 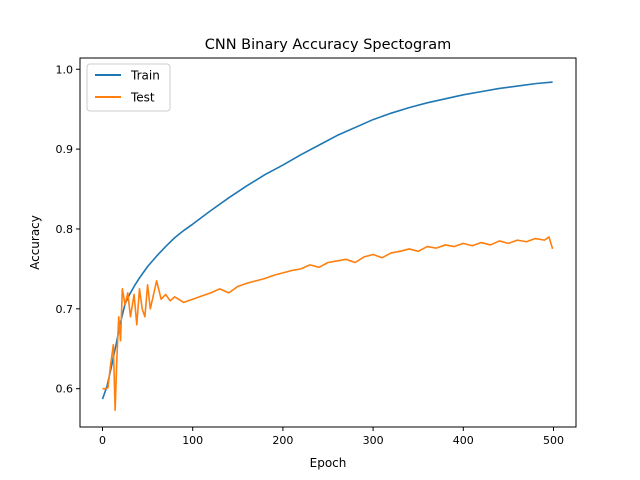 I want to click on x-tick-label: 100, so click(x=192, y=440).